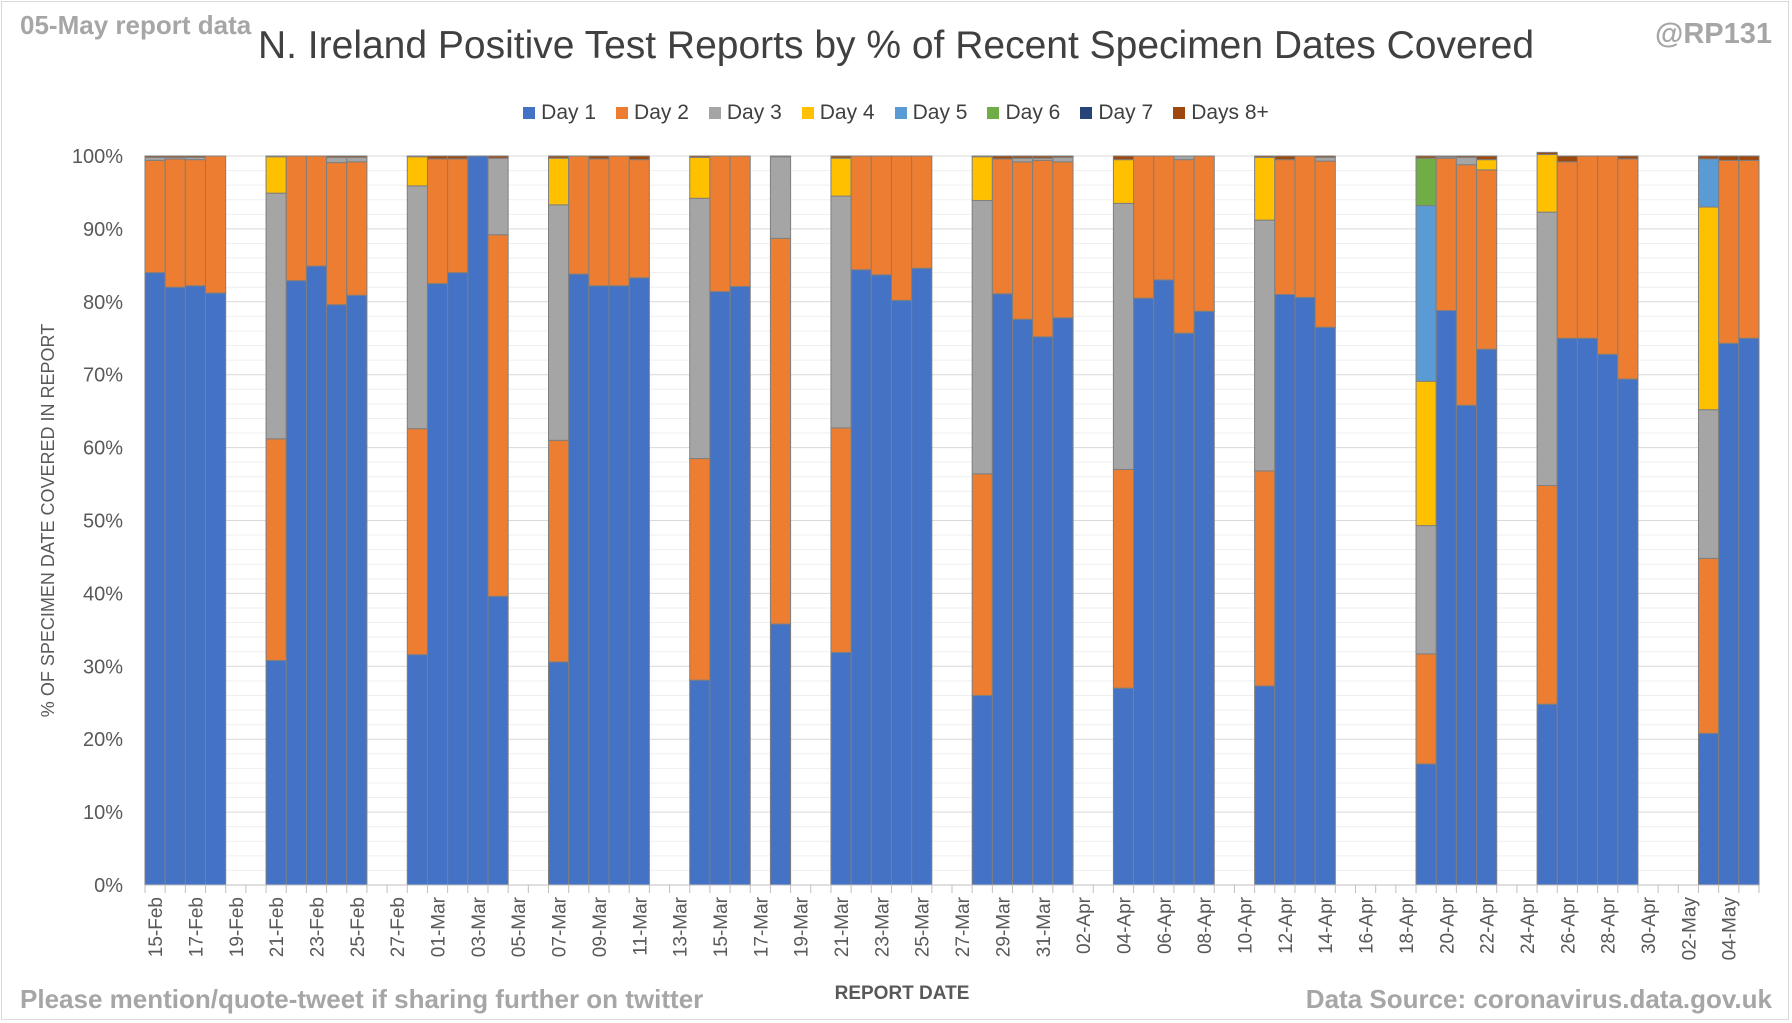  Describe the element at coordinates (358, 927) in the screenshot. I see `x-tick-label: 25-Feb` at that location.